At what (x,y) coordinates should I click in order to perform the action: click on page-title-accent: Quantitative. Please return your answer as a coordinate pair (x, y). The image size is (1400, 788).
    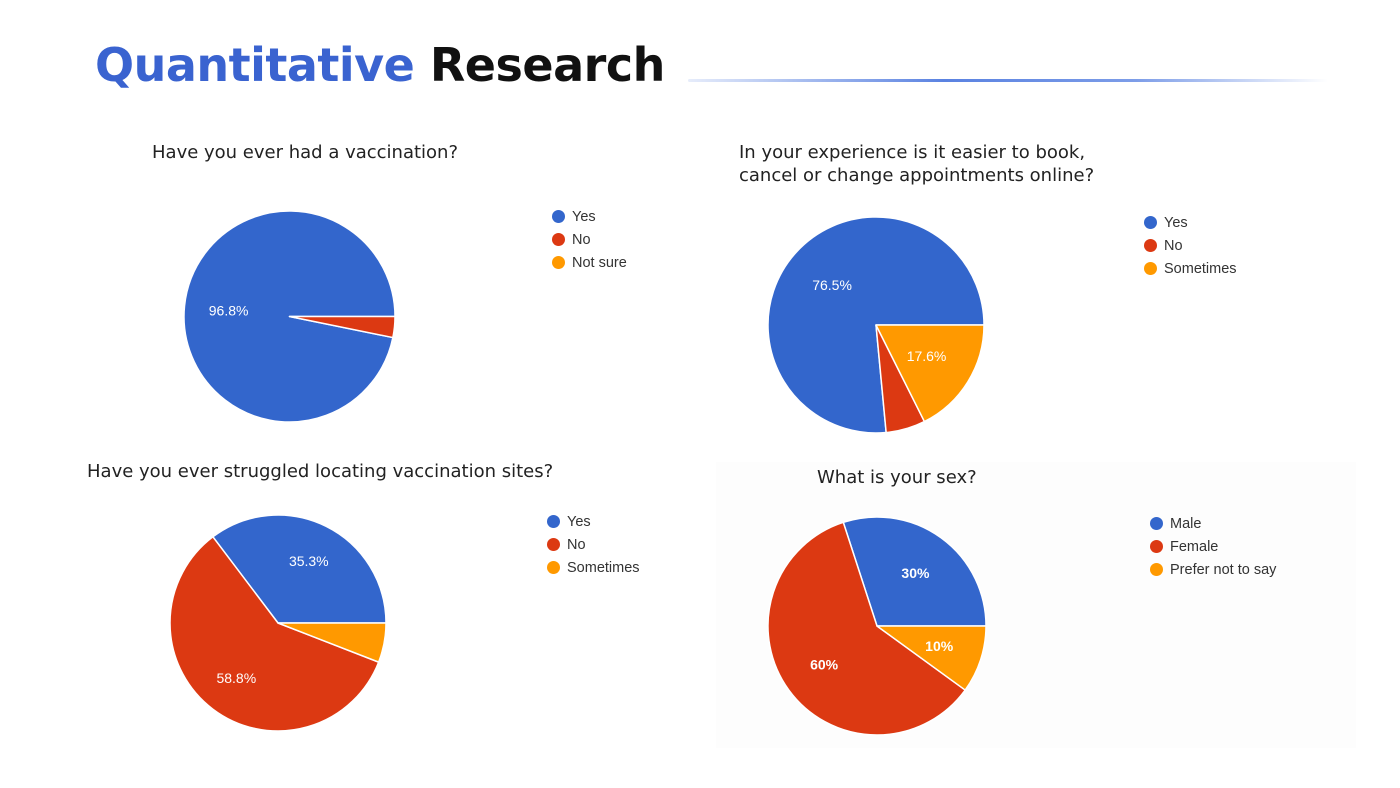
    Looking at the image, I should click on (255, 65).